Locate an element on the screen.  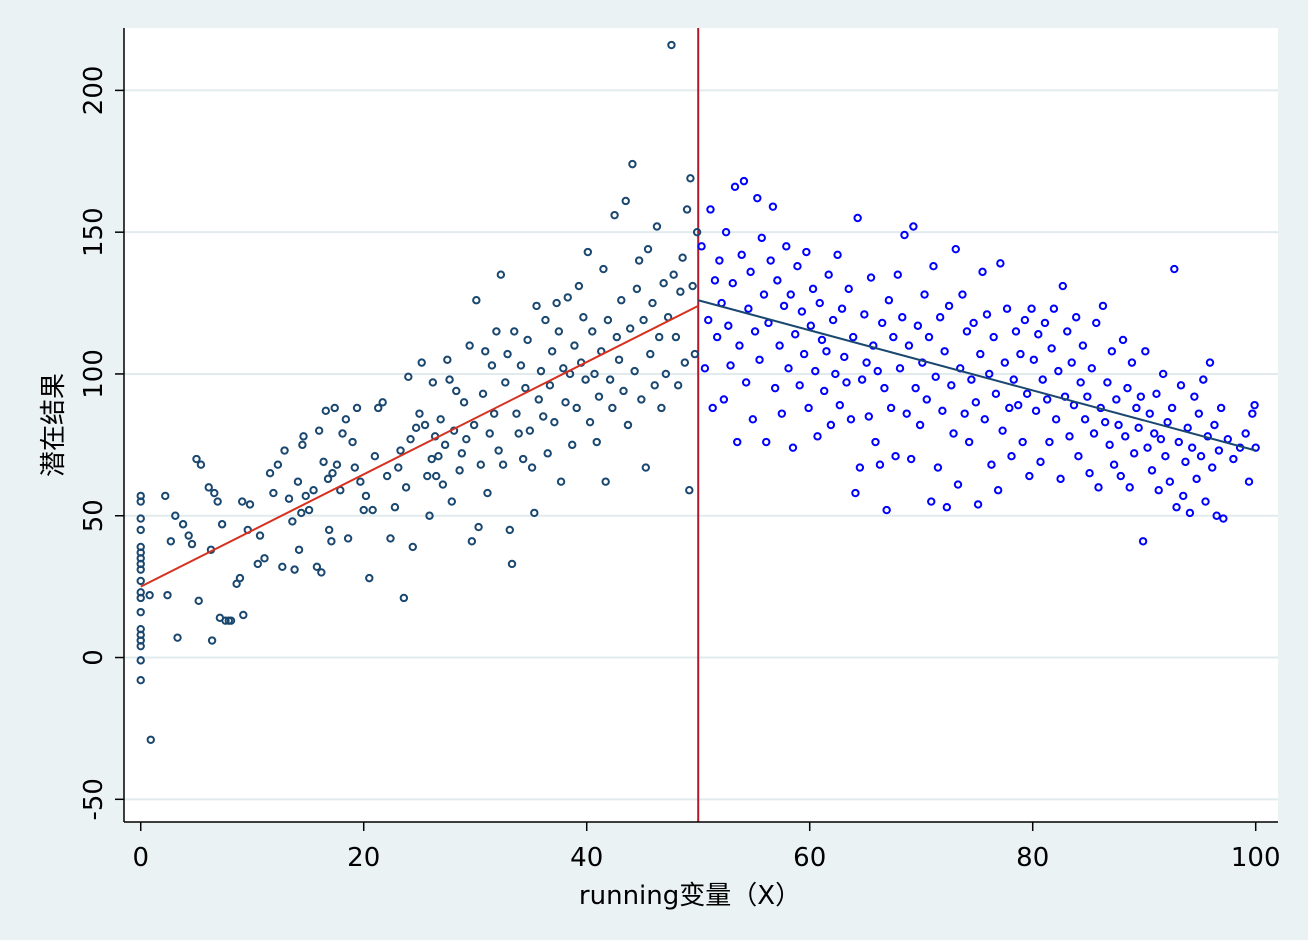
x-tick-label: 80 is located at coordinates (1032, 858).